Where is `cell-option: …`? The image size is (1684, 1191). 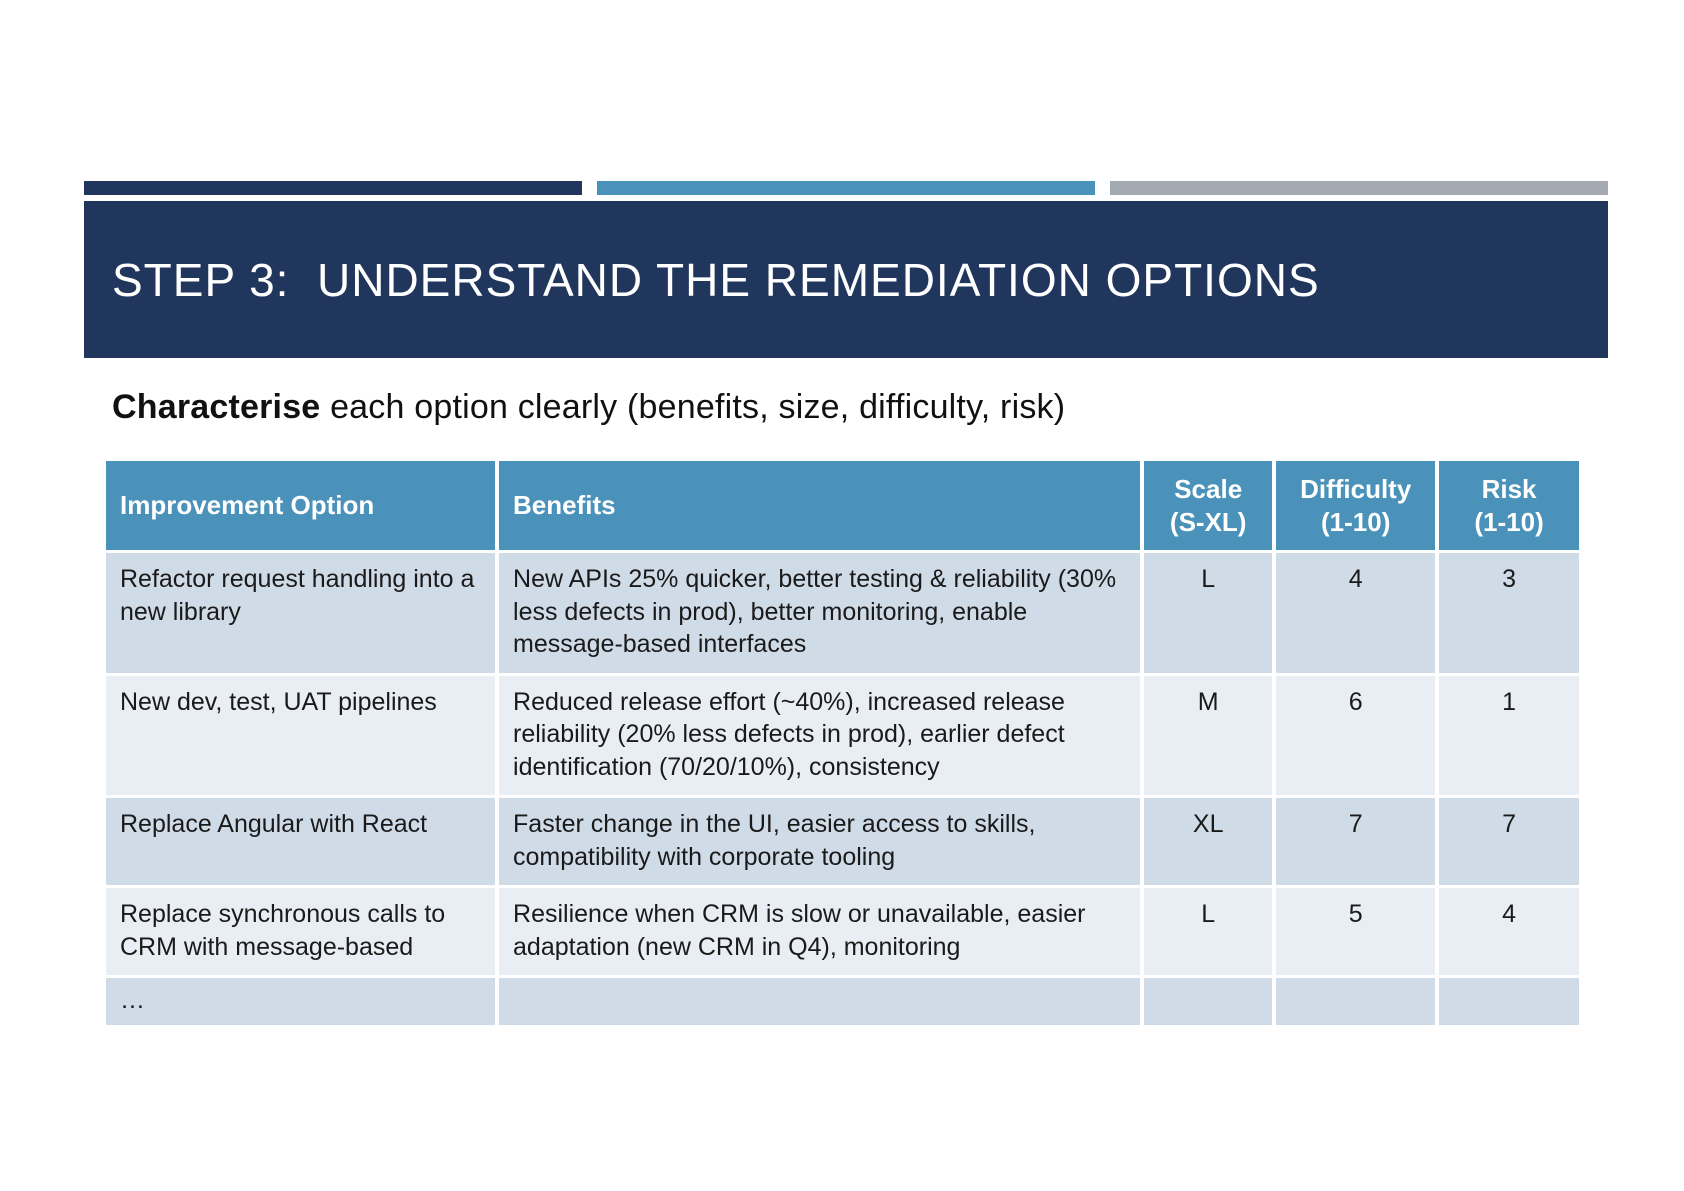
cell-option: … is located at coordinates (301, 1001).